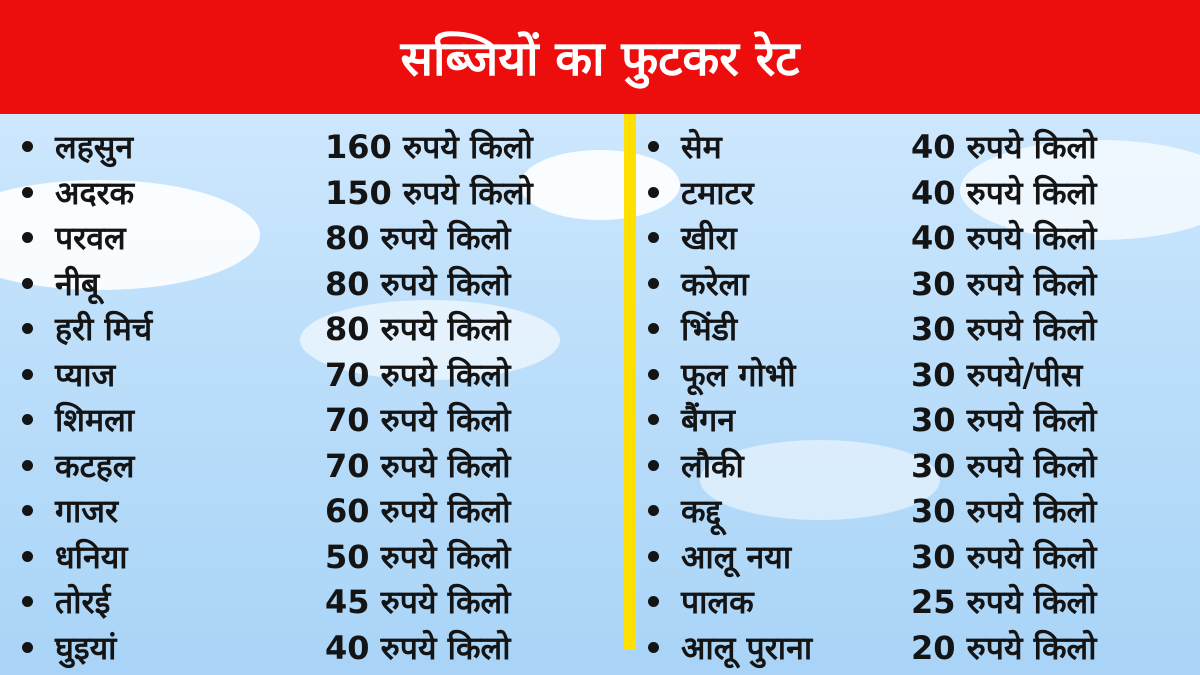 This screenshot has width=1200, height=675. I want to click on vegetable-name: धनिया, so click(91, 556).